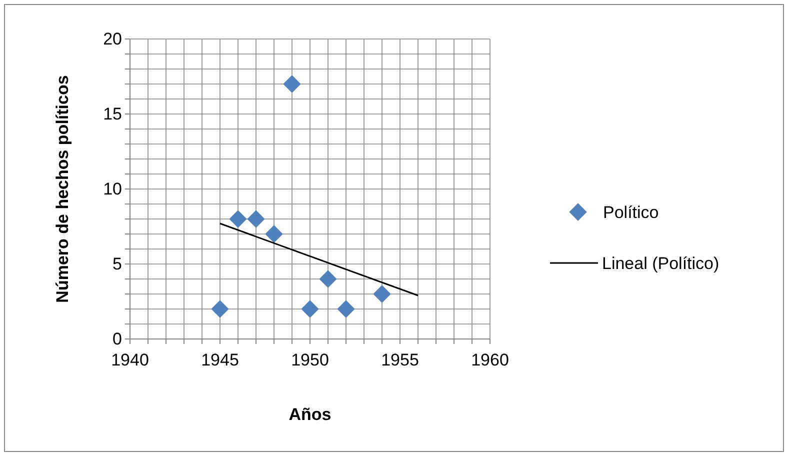  Describe the element at coordinates (117, 264) in the screenshot. I see `y-tick-label: 5` at that location.